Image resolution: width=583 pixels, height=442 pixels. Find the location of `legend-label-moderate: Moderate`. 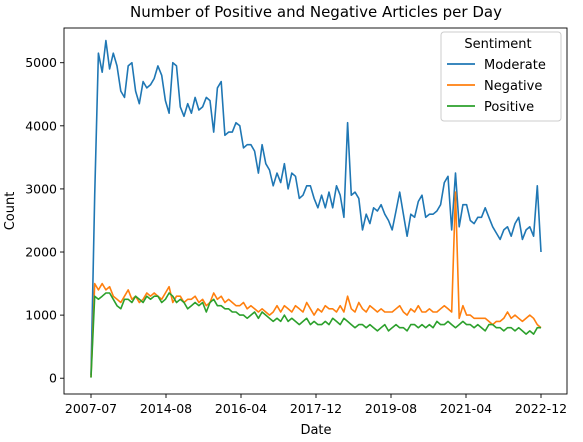

legend-label-moderate: Moderate is located at coordinates (515, 65).